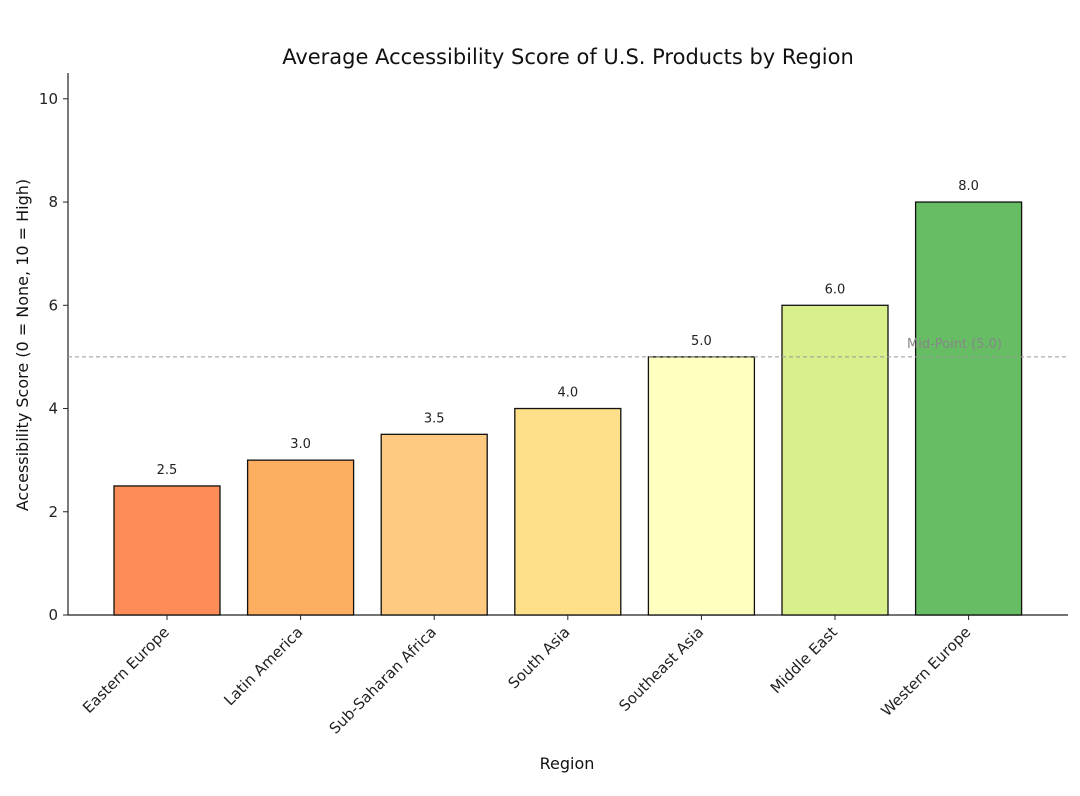 Image resolution: width=1080 pixels, height=796 pixels. Describe the element at coordinates (926, 671) in the screenshot. I see `x-tick-label: Western Europe` at that location.